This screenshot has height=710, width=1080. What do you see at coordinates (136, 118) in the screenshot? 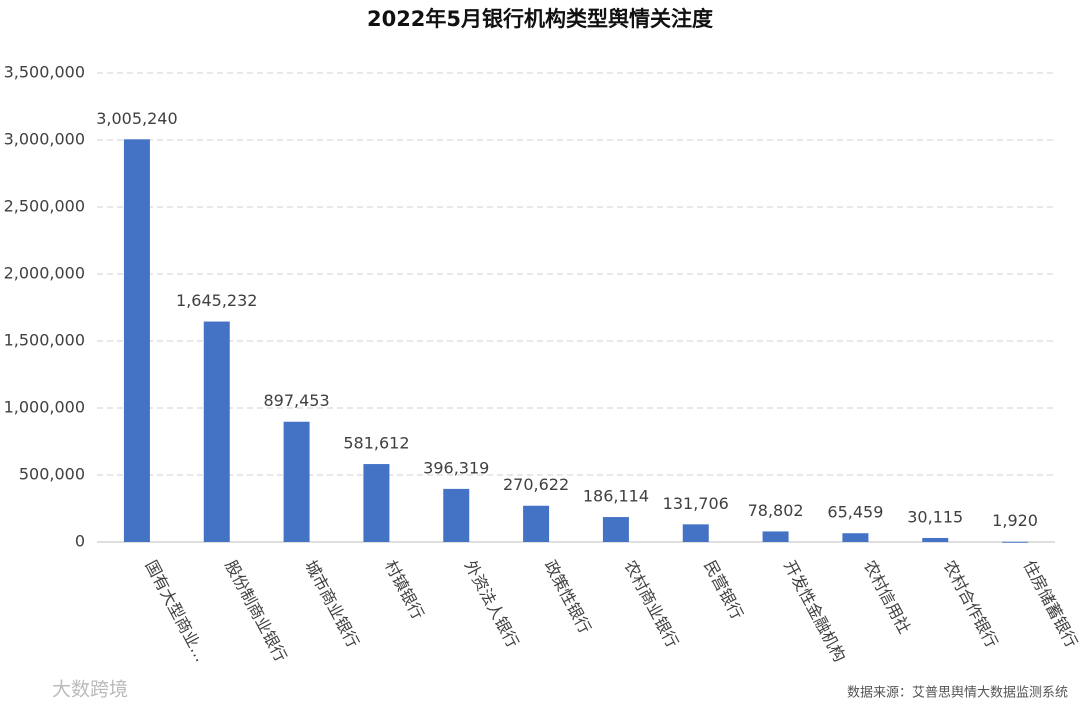
I see `value-label: 3,005,240` at bounding box center [136, 118].